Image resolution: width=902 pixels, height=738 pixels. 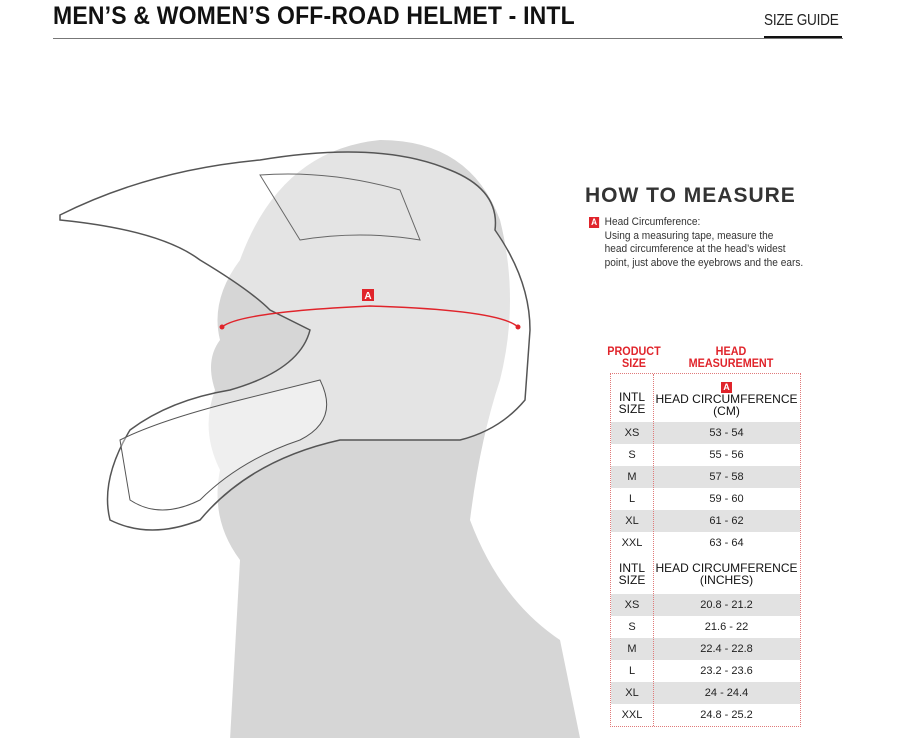 What do you see at coordinates (731, 363) in the screenshot?
I see `header-line: MEASUREMENT` at bounding box center [731, 363].